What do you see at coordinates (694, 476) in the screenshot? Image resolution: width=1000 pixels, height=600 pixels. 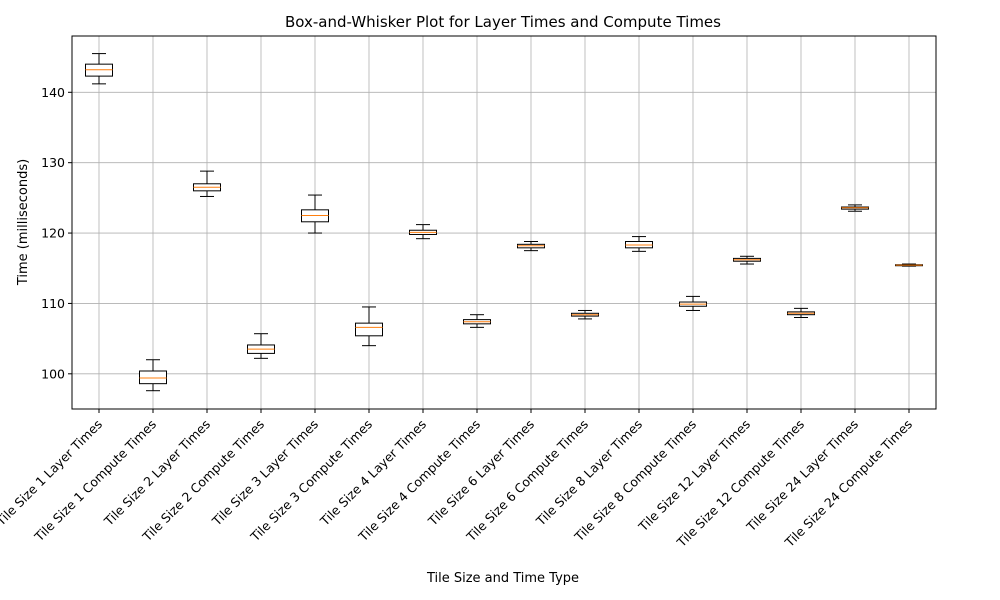 I see `x-tick-label: Tile Size 12 Layer Times` at bounding box center [694, 476].